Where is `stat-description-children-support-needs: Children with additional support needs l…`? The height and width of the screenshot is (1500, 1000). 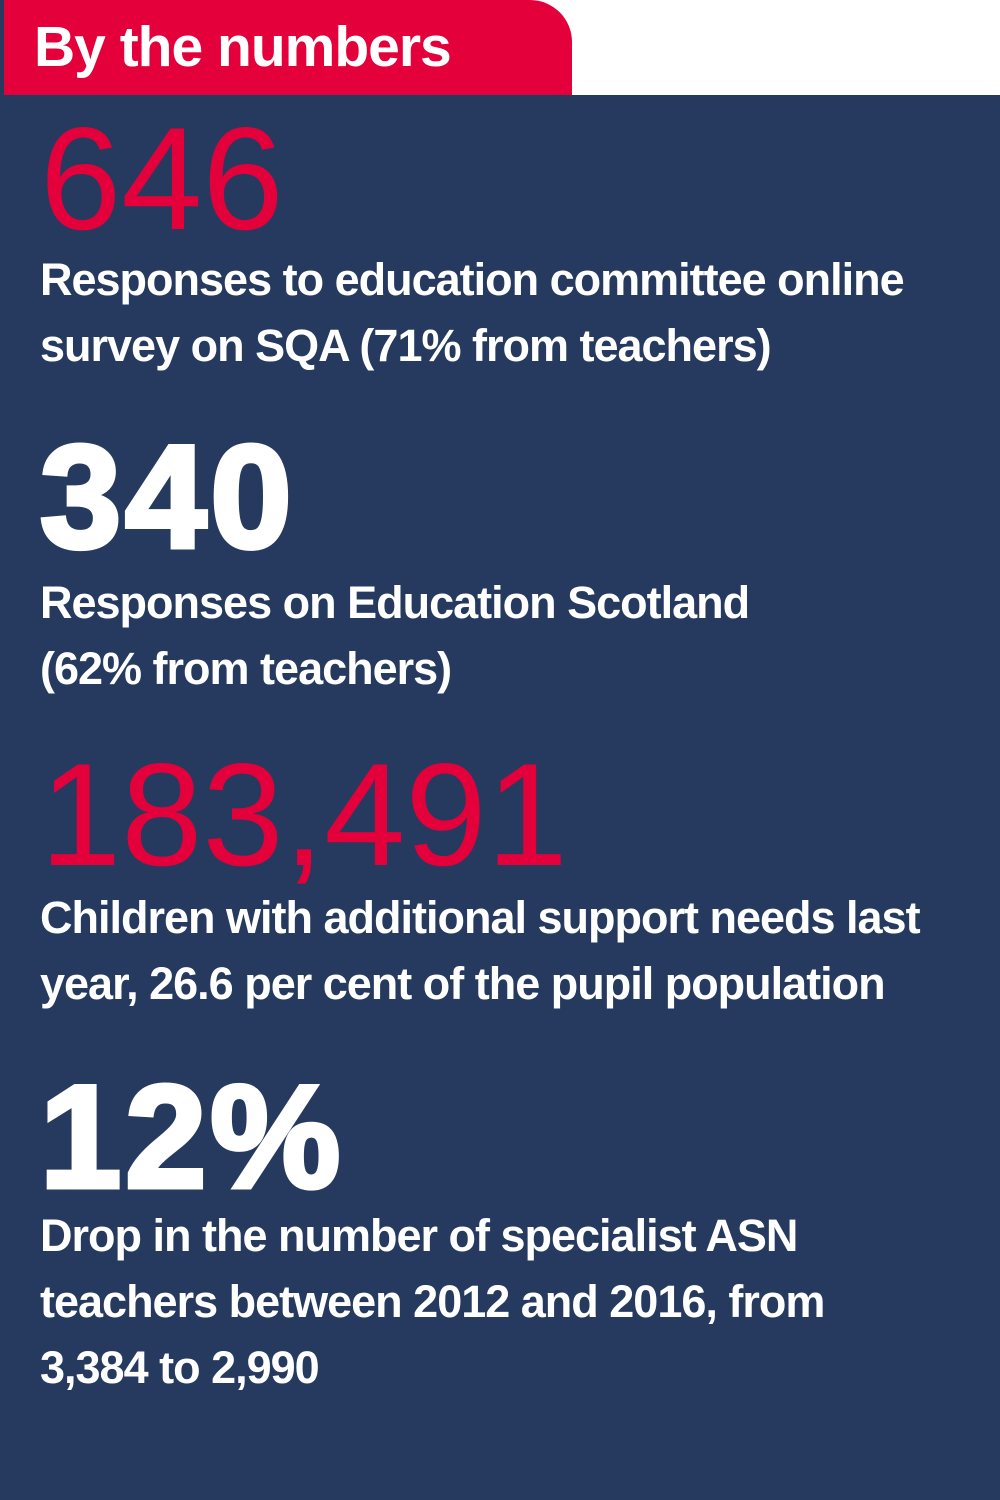 stat-description-children-support-needs: Children with additional support needs l… is located at coordinates (480, 950).